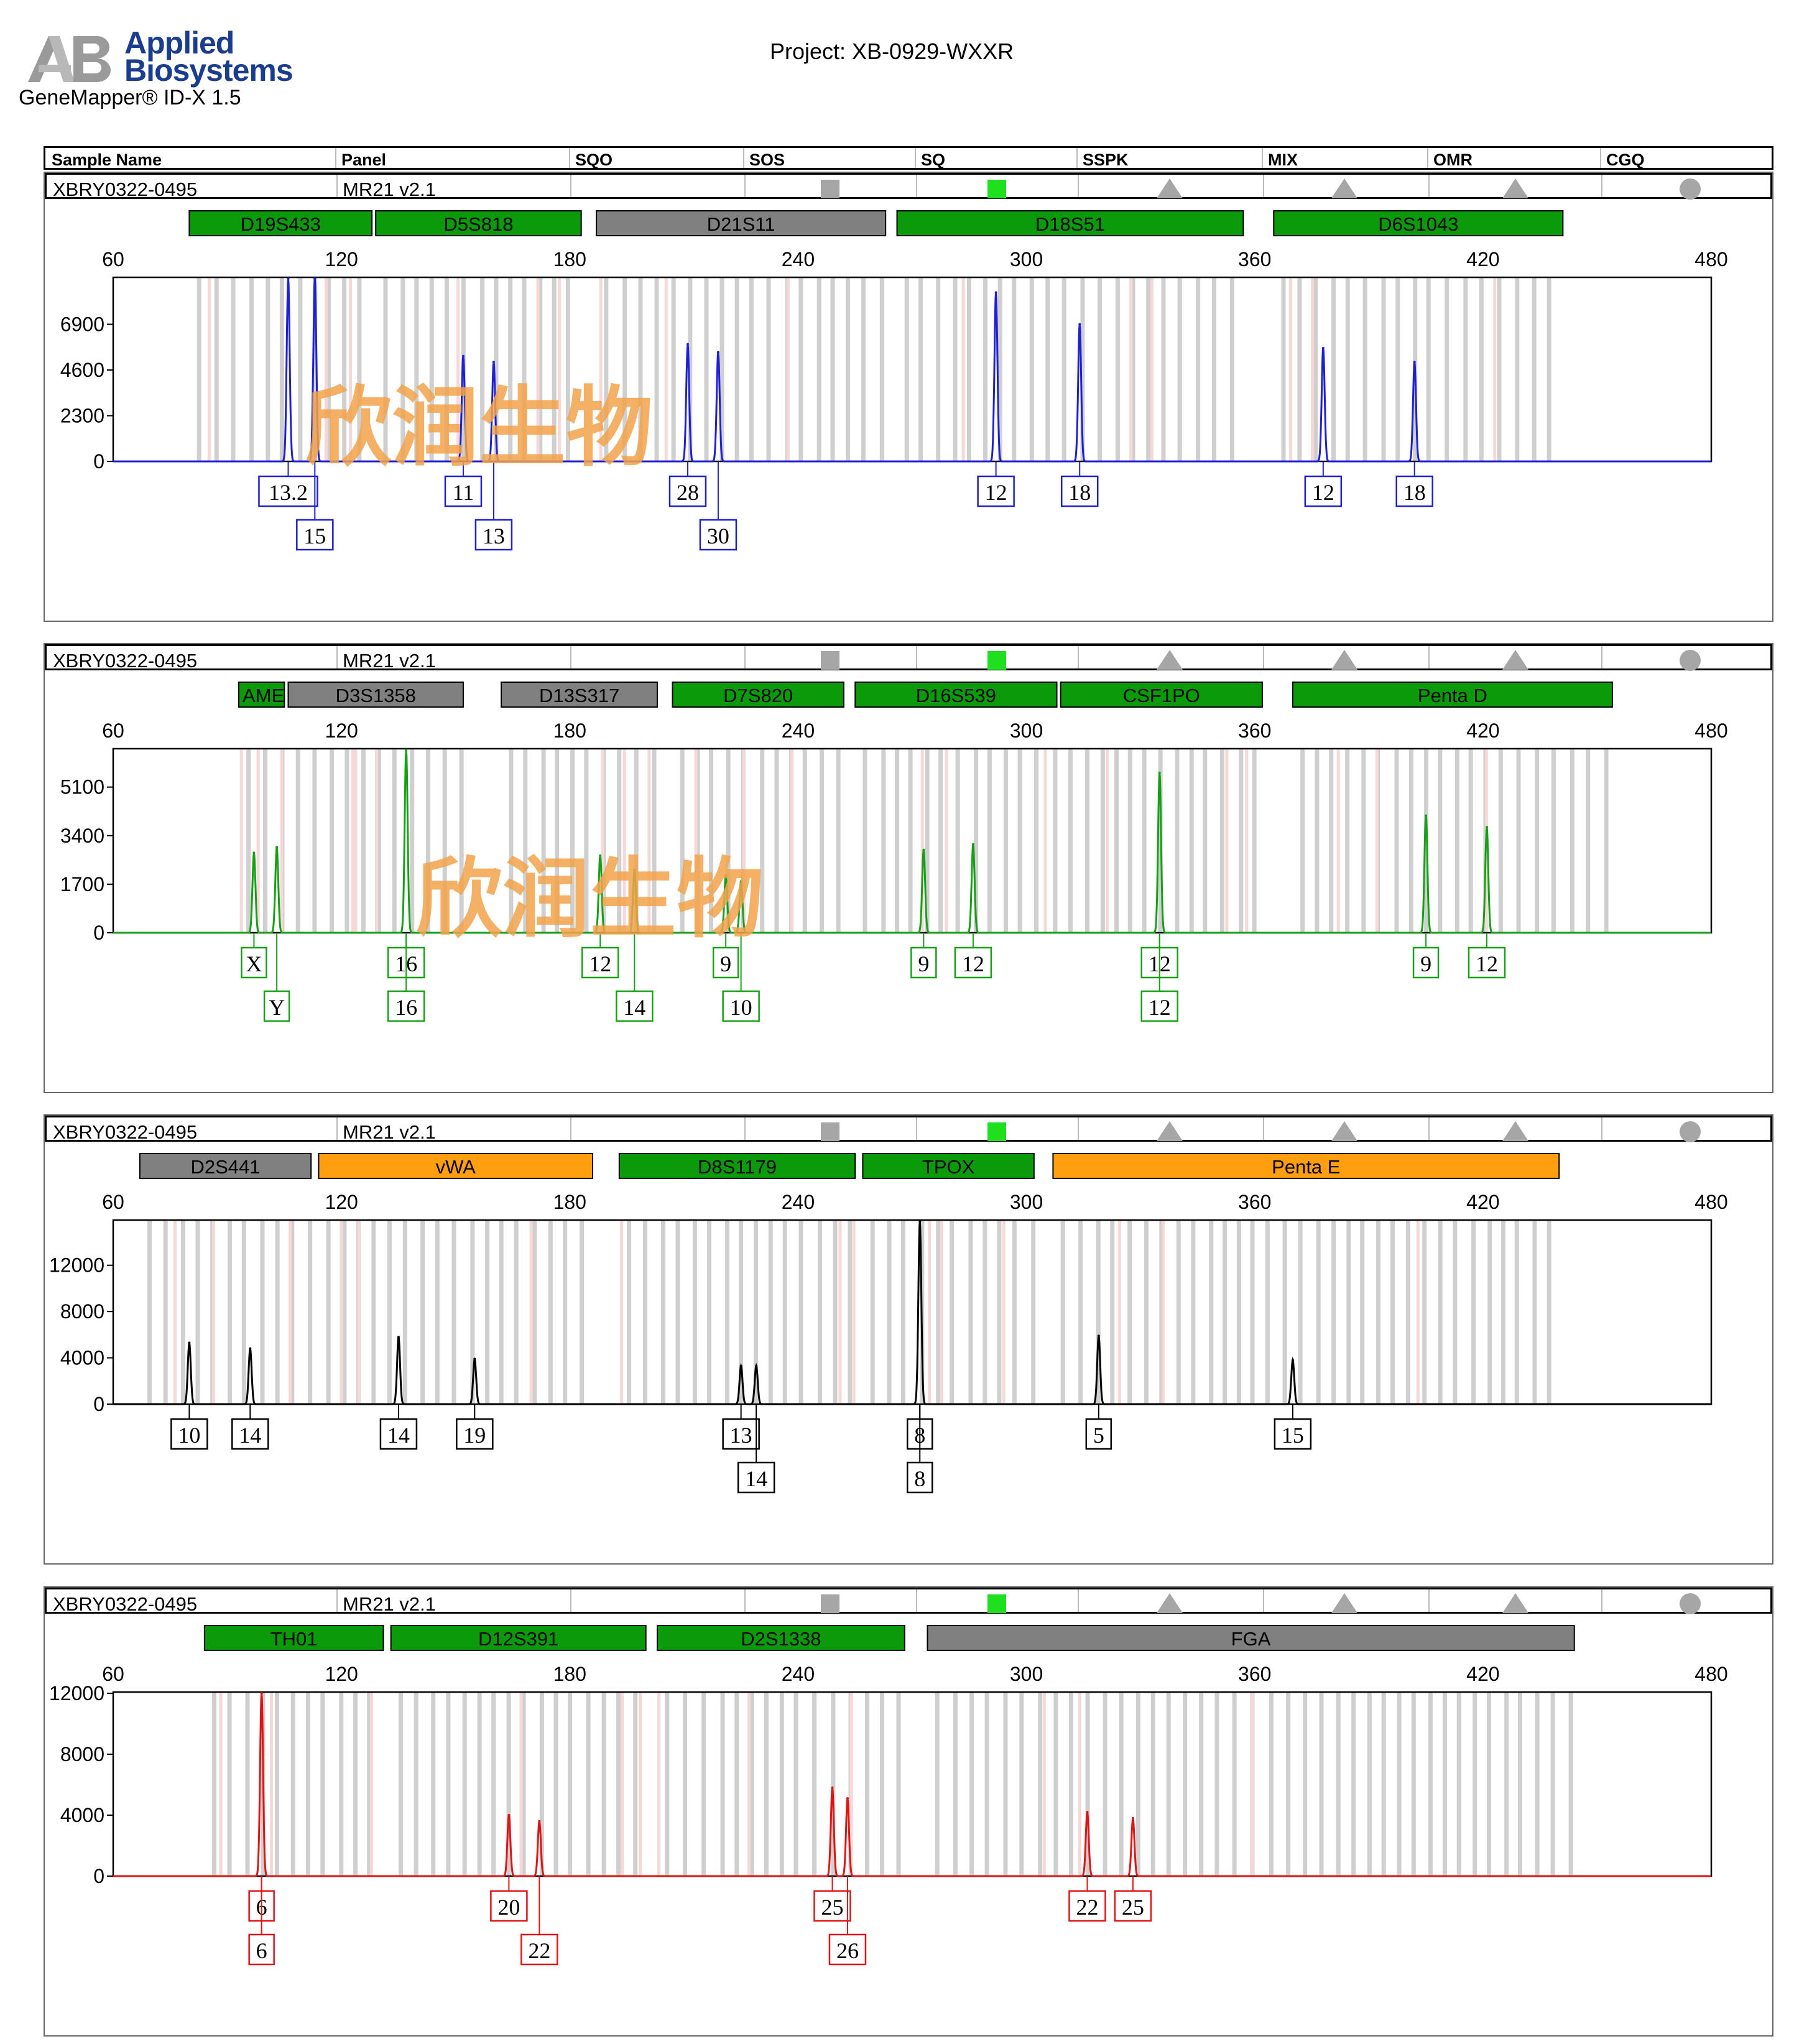 Image resolution: width=1794 pixels, height=2044 pixels. Describe the element at coordinates (225, 1167) in the screenshot. I see `marker-label: D2S441` at that location.